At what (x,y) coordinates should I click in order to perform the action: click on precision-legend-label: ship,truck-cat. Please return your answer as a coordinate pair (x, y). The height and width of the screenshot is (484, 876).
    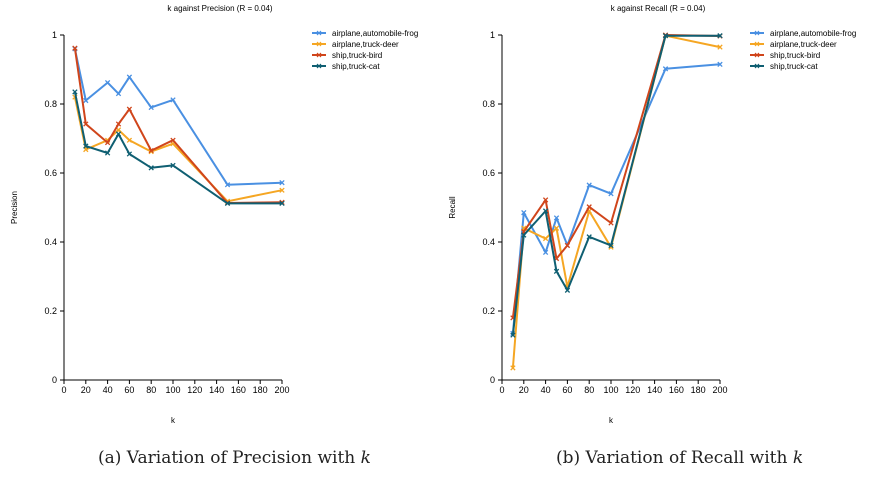
    Looking at the image, I should click on (356, 66).